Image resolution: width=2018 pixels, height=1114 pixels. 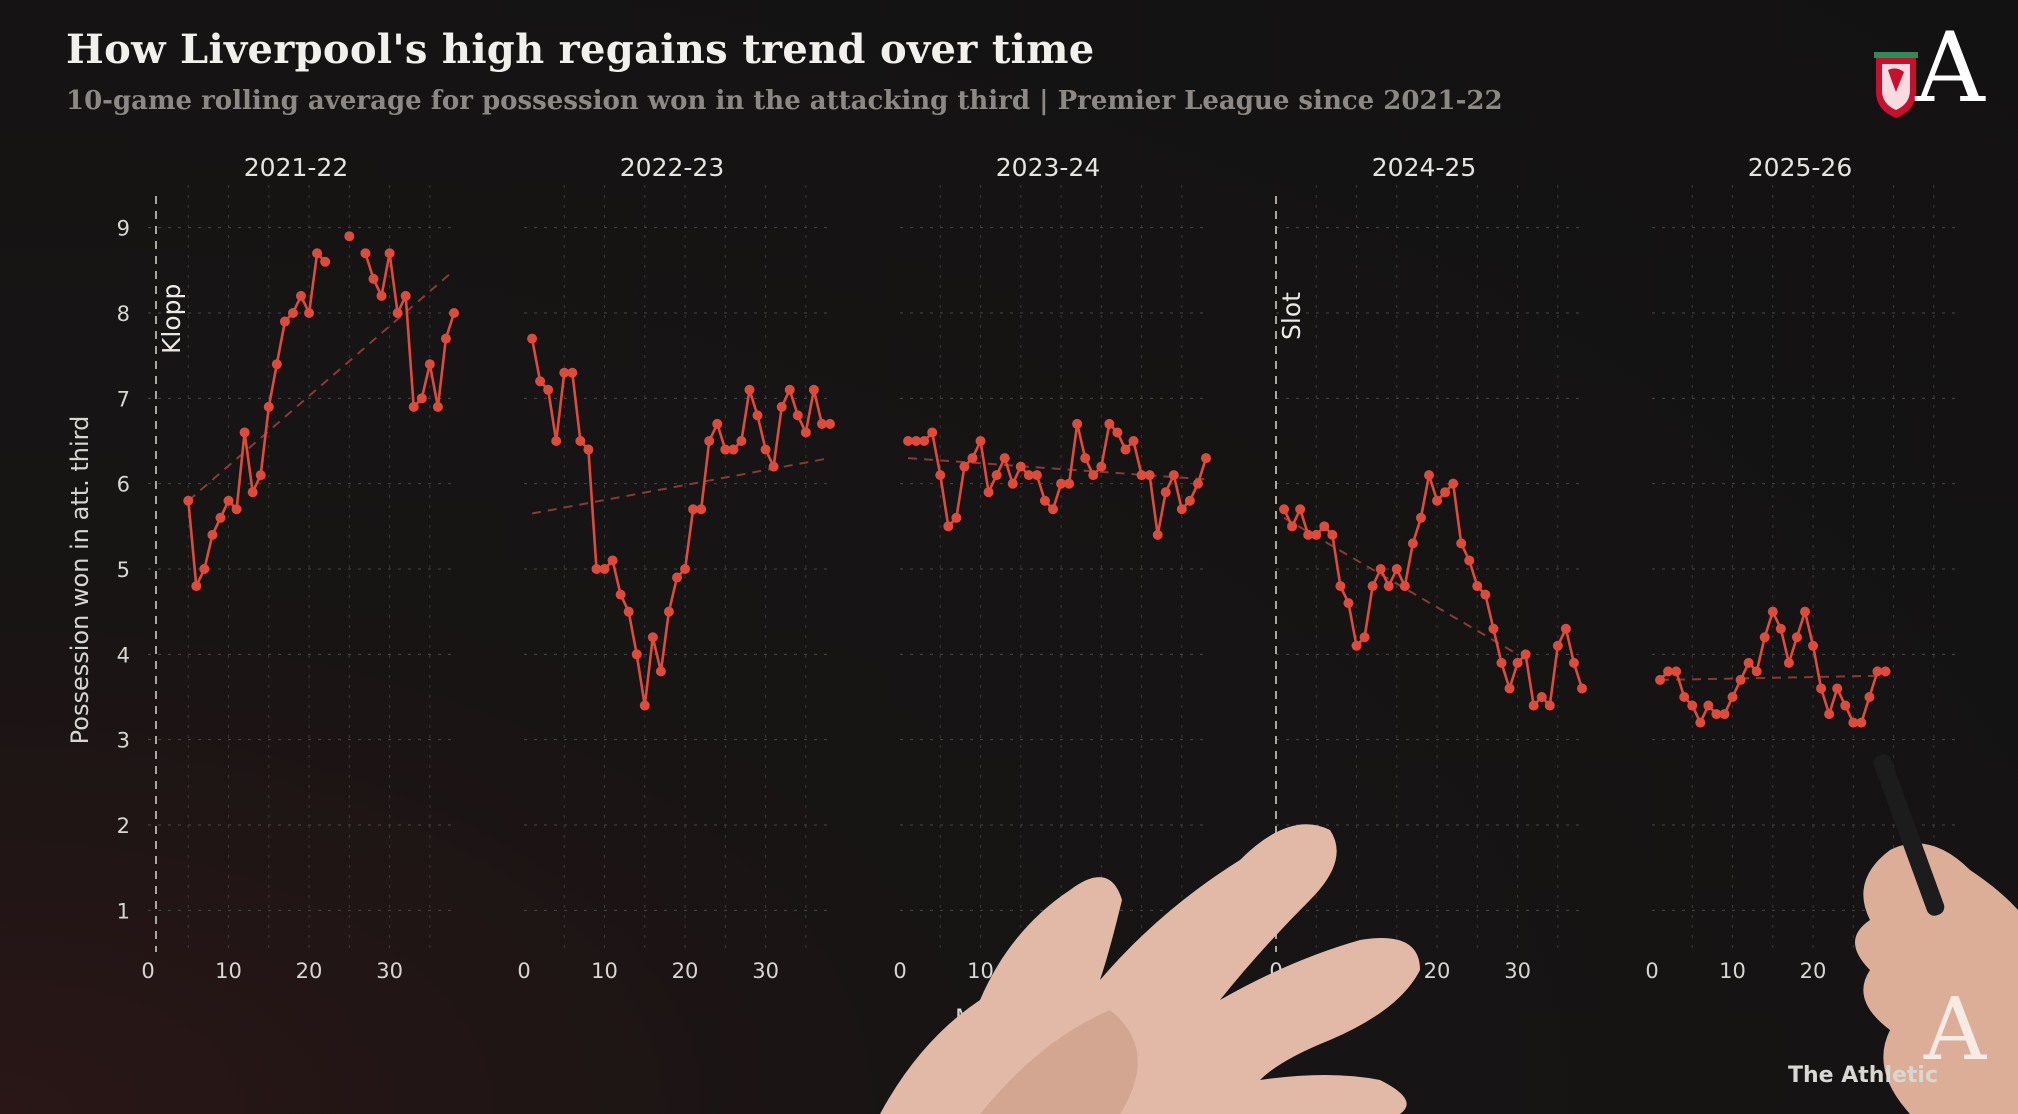 I want to click on facet-title: 2021-22, so click(x=296, y=167).